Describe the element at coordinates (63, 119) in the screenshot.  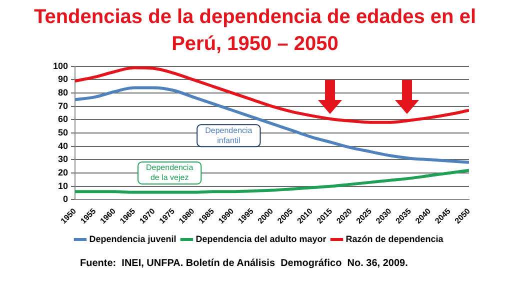
I see `y-tick-label: 60` at that location.